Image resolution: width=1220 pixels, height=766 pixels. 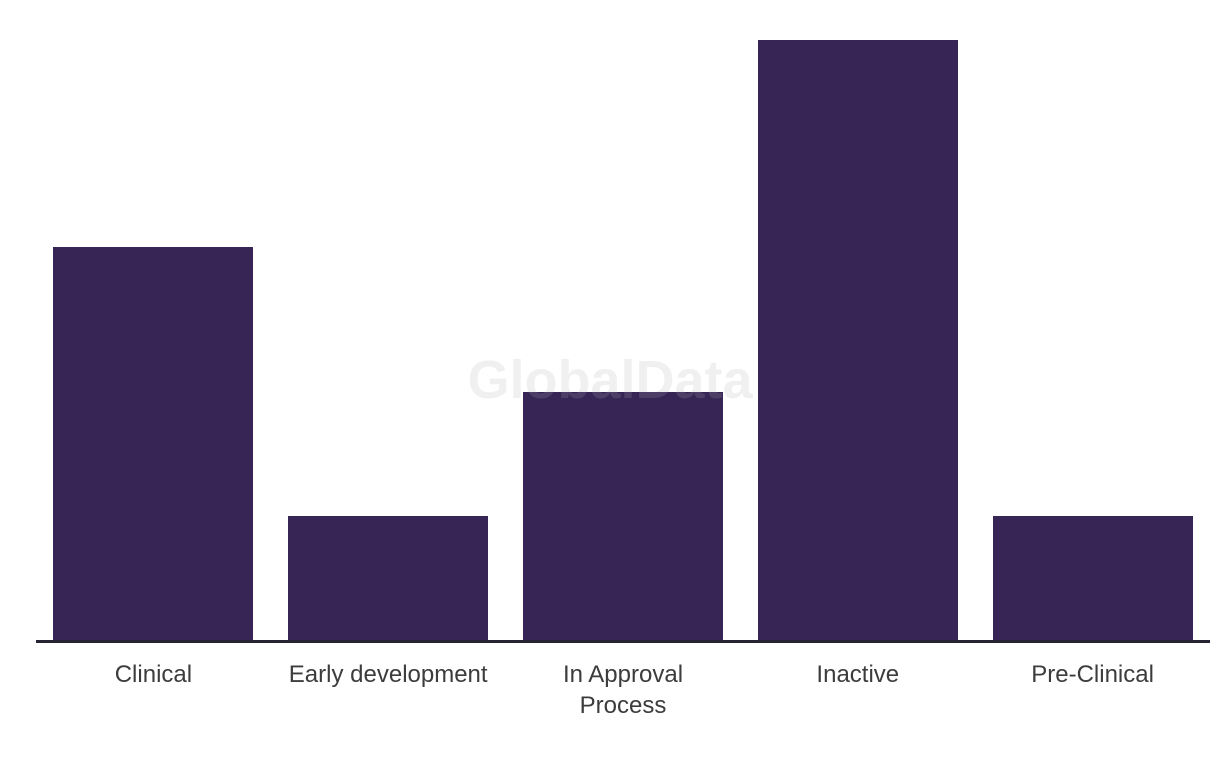 I want to click on bar-early-development, so click(x=388, y=577).